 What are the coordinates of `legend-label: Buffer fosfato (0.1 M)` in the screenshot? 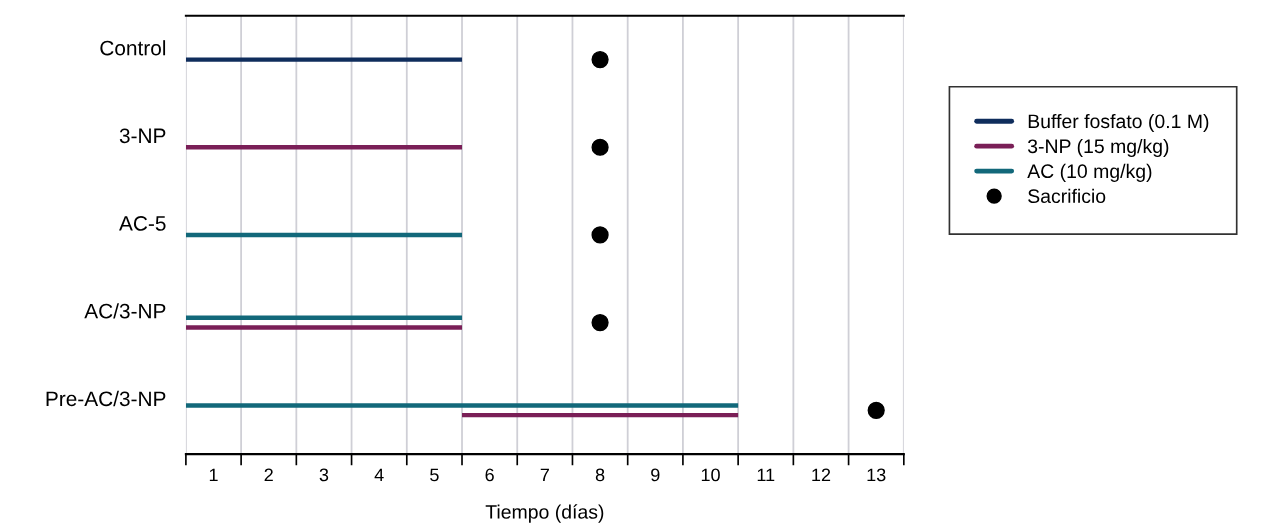 It's located at (1118, 123).